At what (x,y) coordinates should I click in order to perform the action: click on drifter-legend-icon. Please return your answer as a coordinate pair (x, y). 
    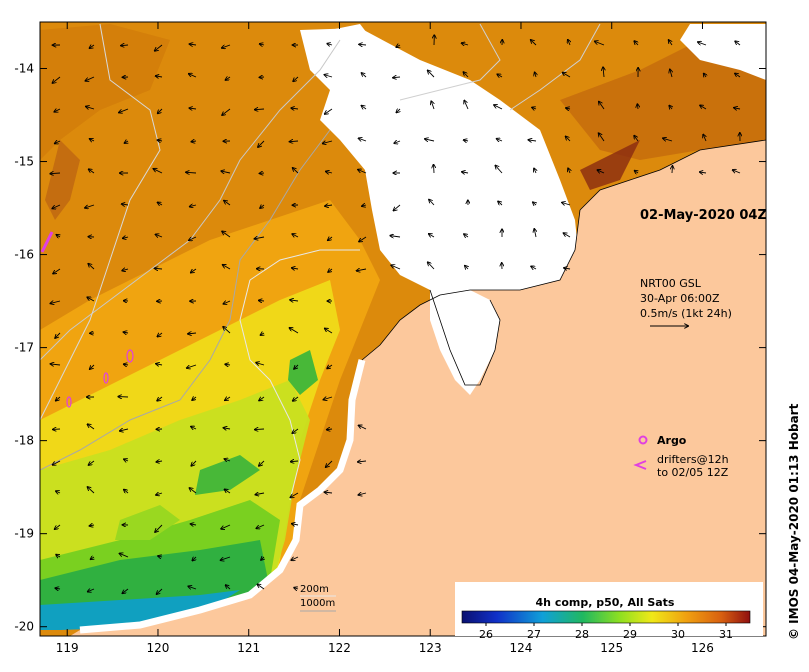
    Looking at the image, I should click on (640, 465).